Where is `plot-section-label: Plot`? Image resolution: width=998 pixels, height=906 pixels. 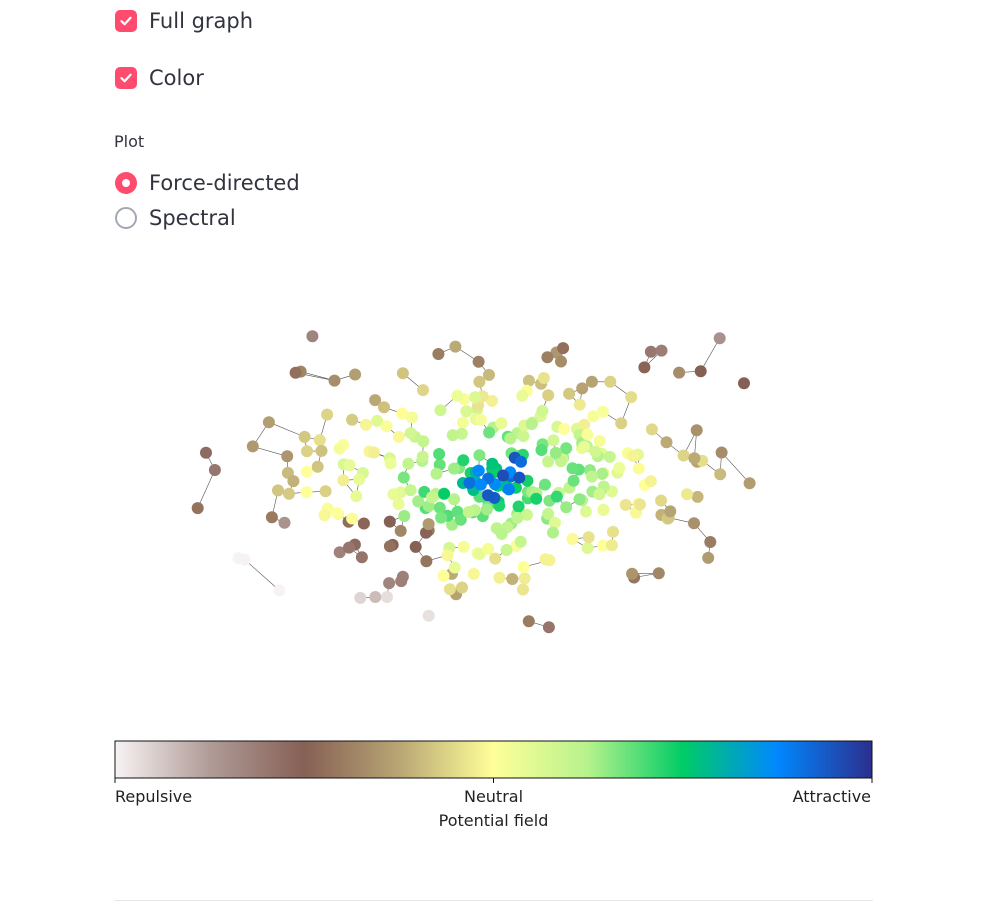 plot-section-label: Plot is located at coordinates (129, 141).